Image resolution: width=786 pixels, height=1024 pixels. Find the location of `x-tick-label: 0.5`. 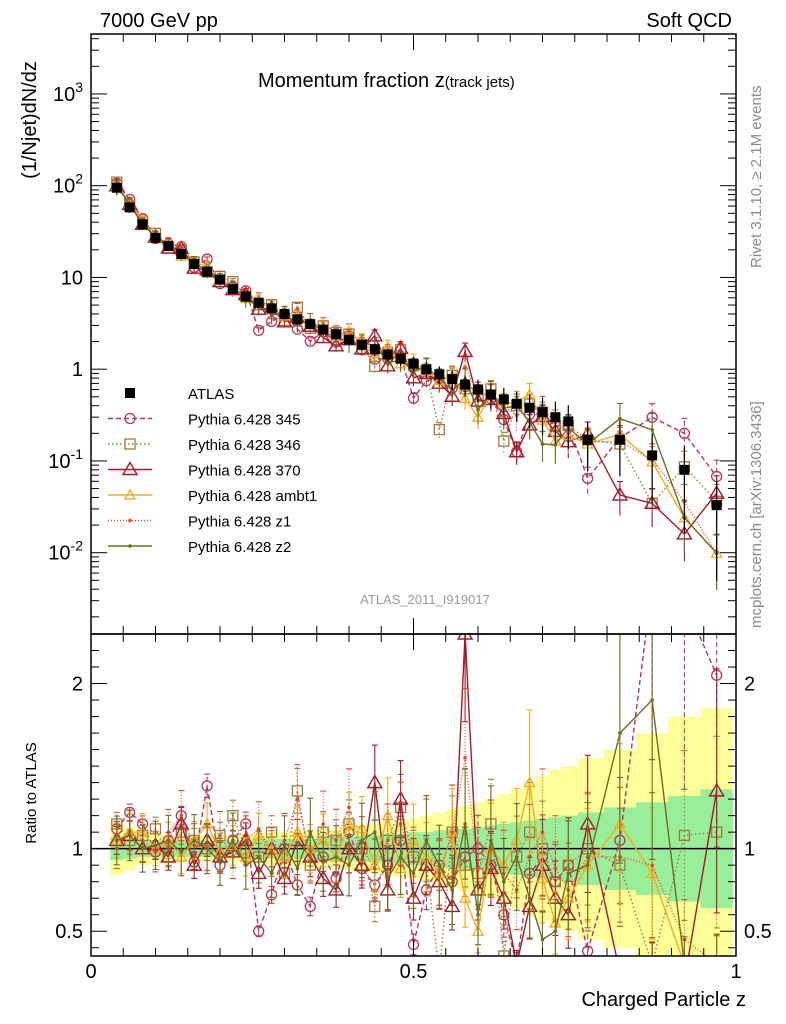

x-tick-label: 0.5 is located at coordinates (414, 972).